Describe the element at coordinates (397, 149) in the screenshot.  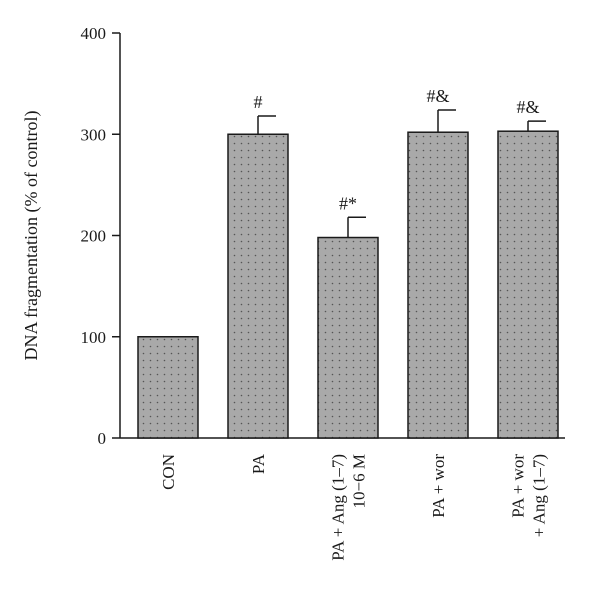
I see `annotations: # #* #& #&` at that location.